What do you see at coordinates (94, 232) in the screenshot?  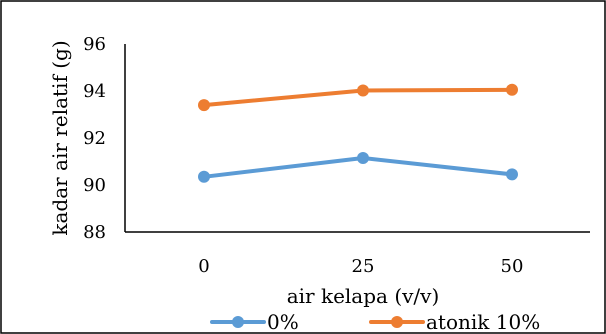 I see `y-tick-label: 88` at bounding box center [94, 232].